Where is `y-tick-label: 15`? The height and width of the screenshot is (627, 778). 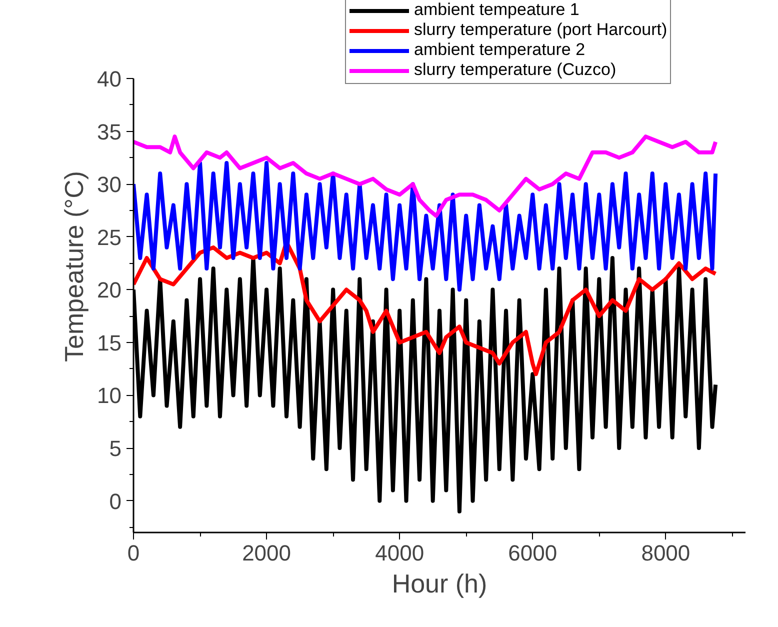
y-tick-label: 15 is located at coordinates (109, 343).